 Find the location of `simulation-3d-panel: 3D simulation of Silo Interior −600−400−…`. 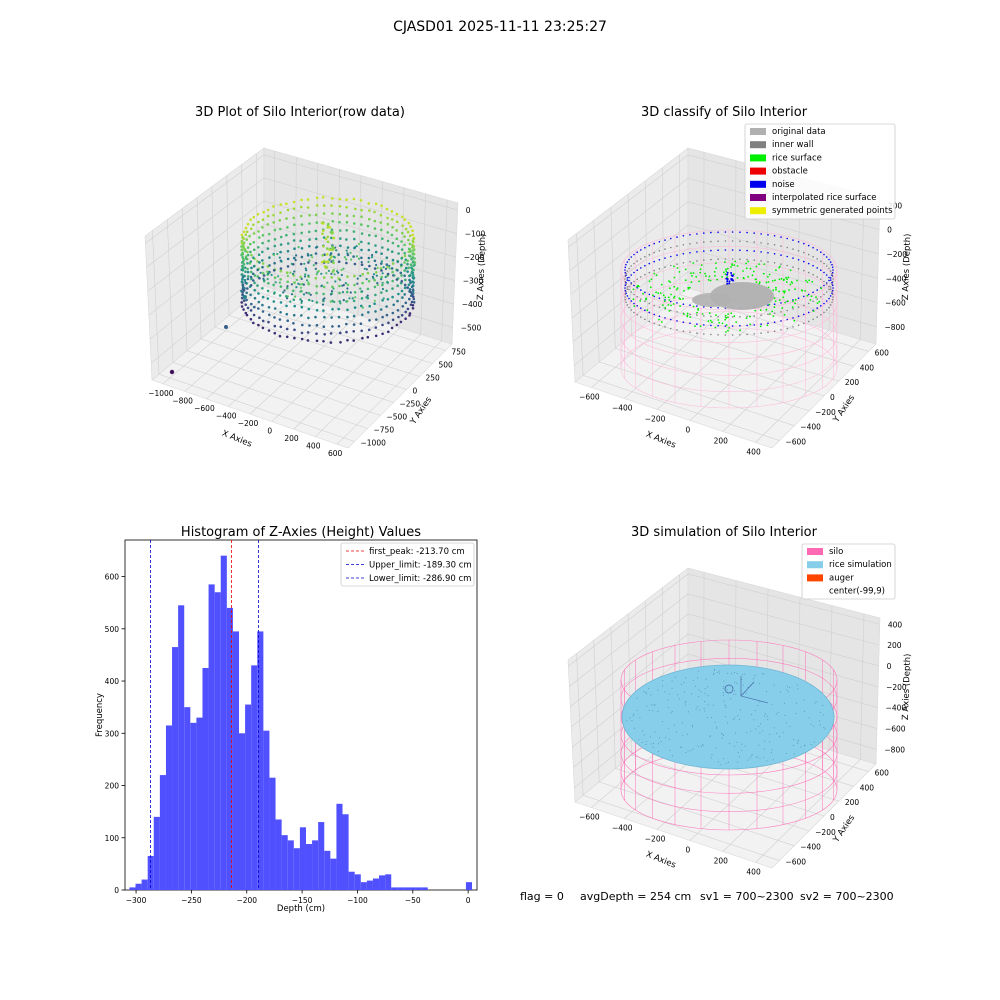

simulation-3d-panel: 3D simulation of Silo Interior −600−400−… is located at coordinates (740, 701).